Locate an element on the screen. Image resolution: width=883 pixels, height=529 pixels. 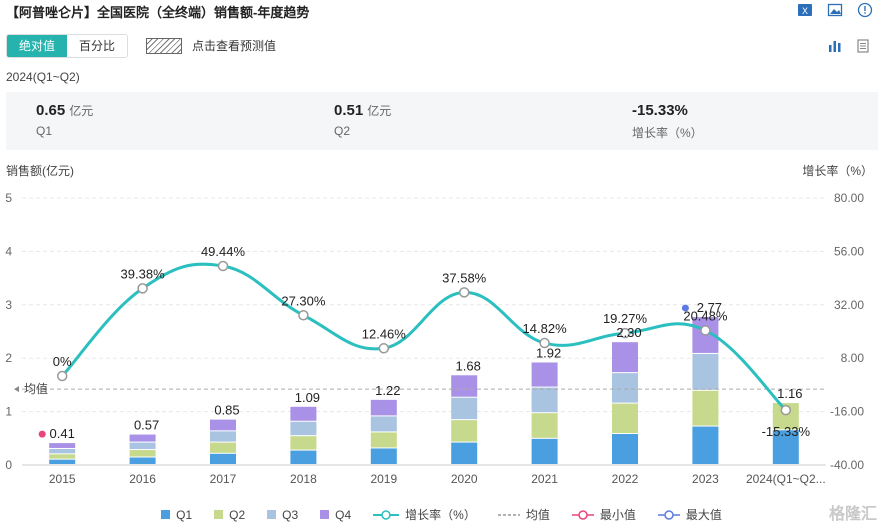
y-tick-right: 8.00 is located at coordinates (853, 358).